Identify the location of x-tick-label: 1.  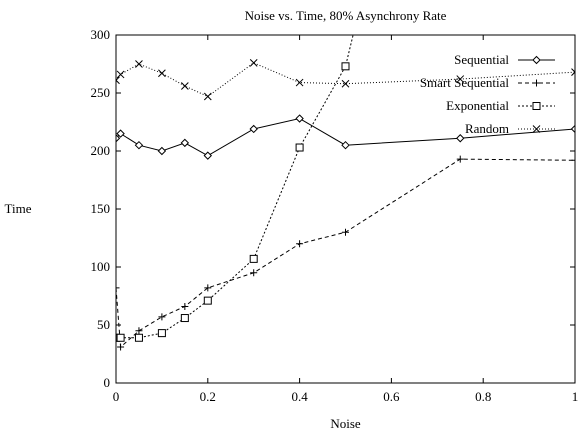
(575, 396).